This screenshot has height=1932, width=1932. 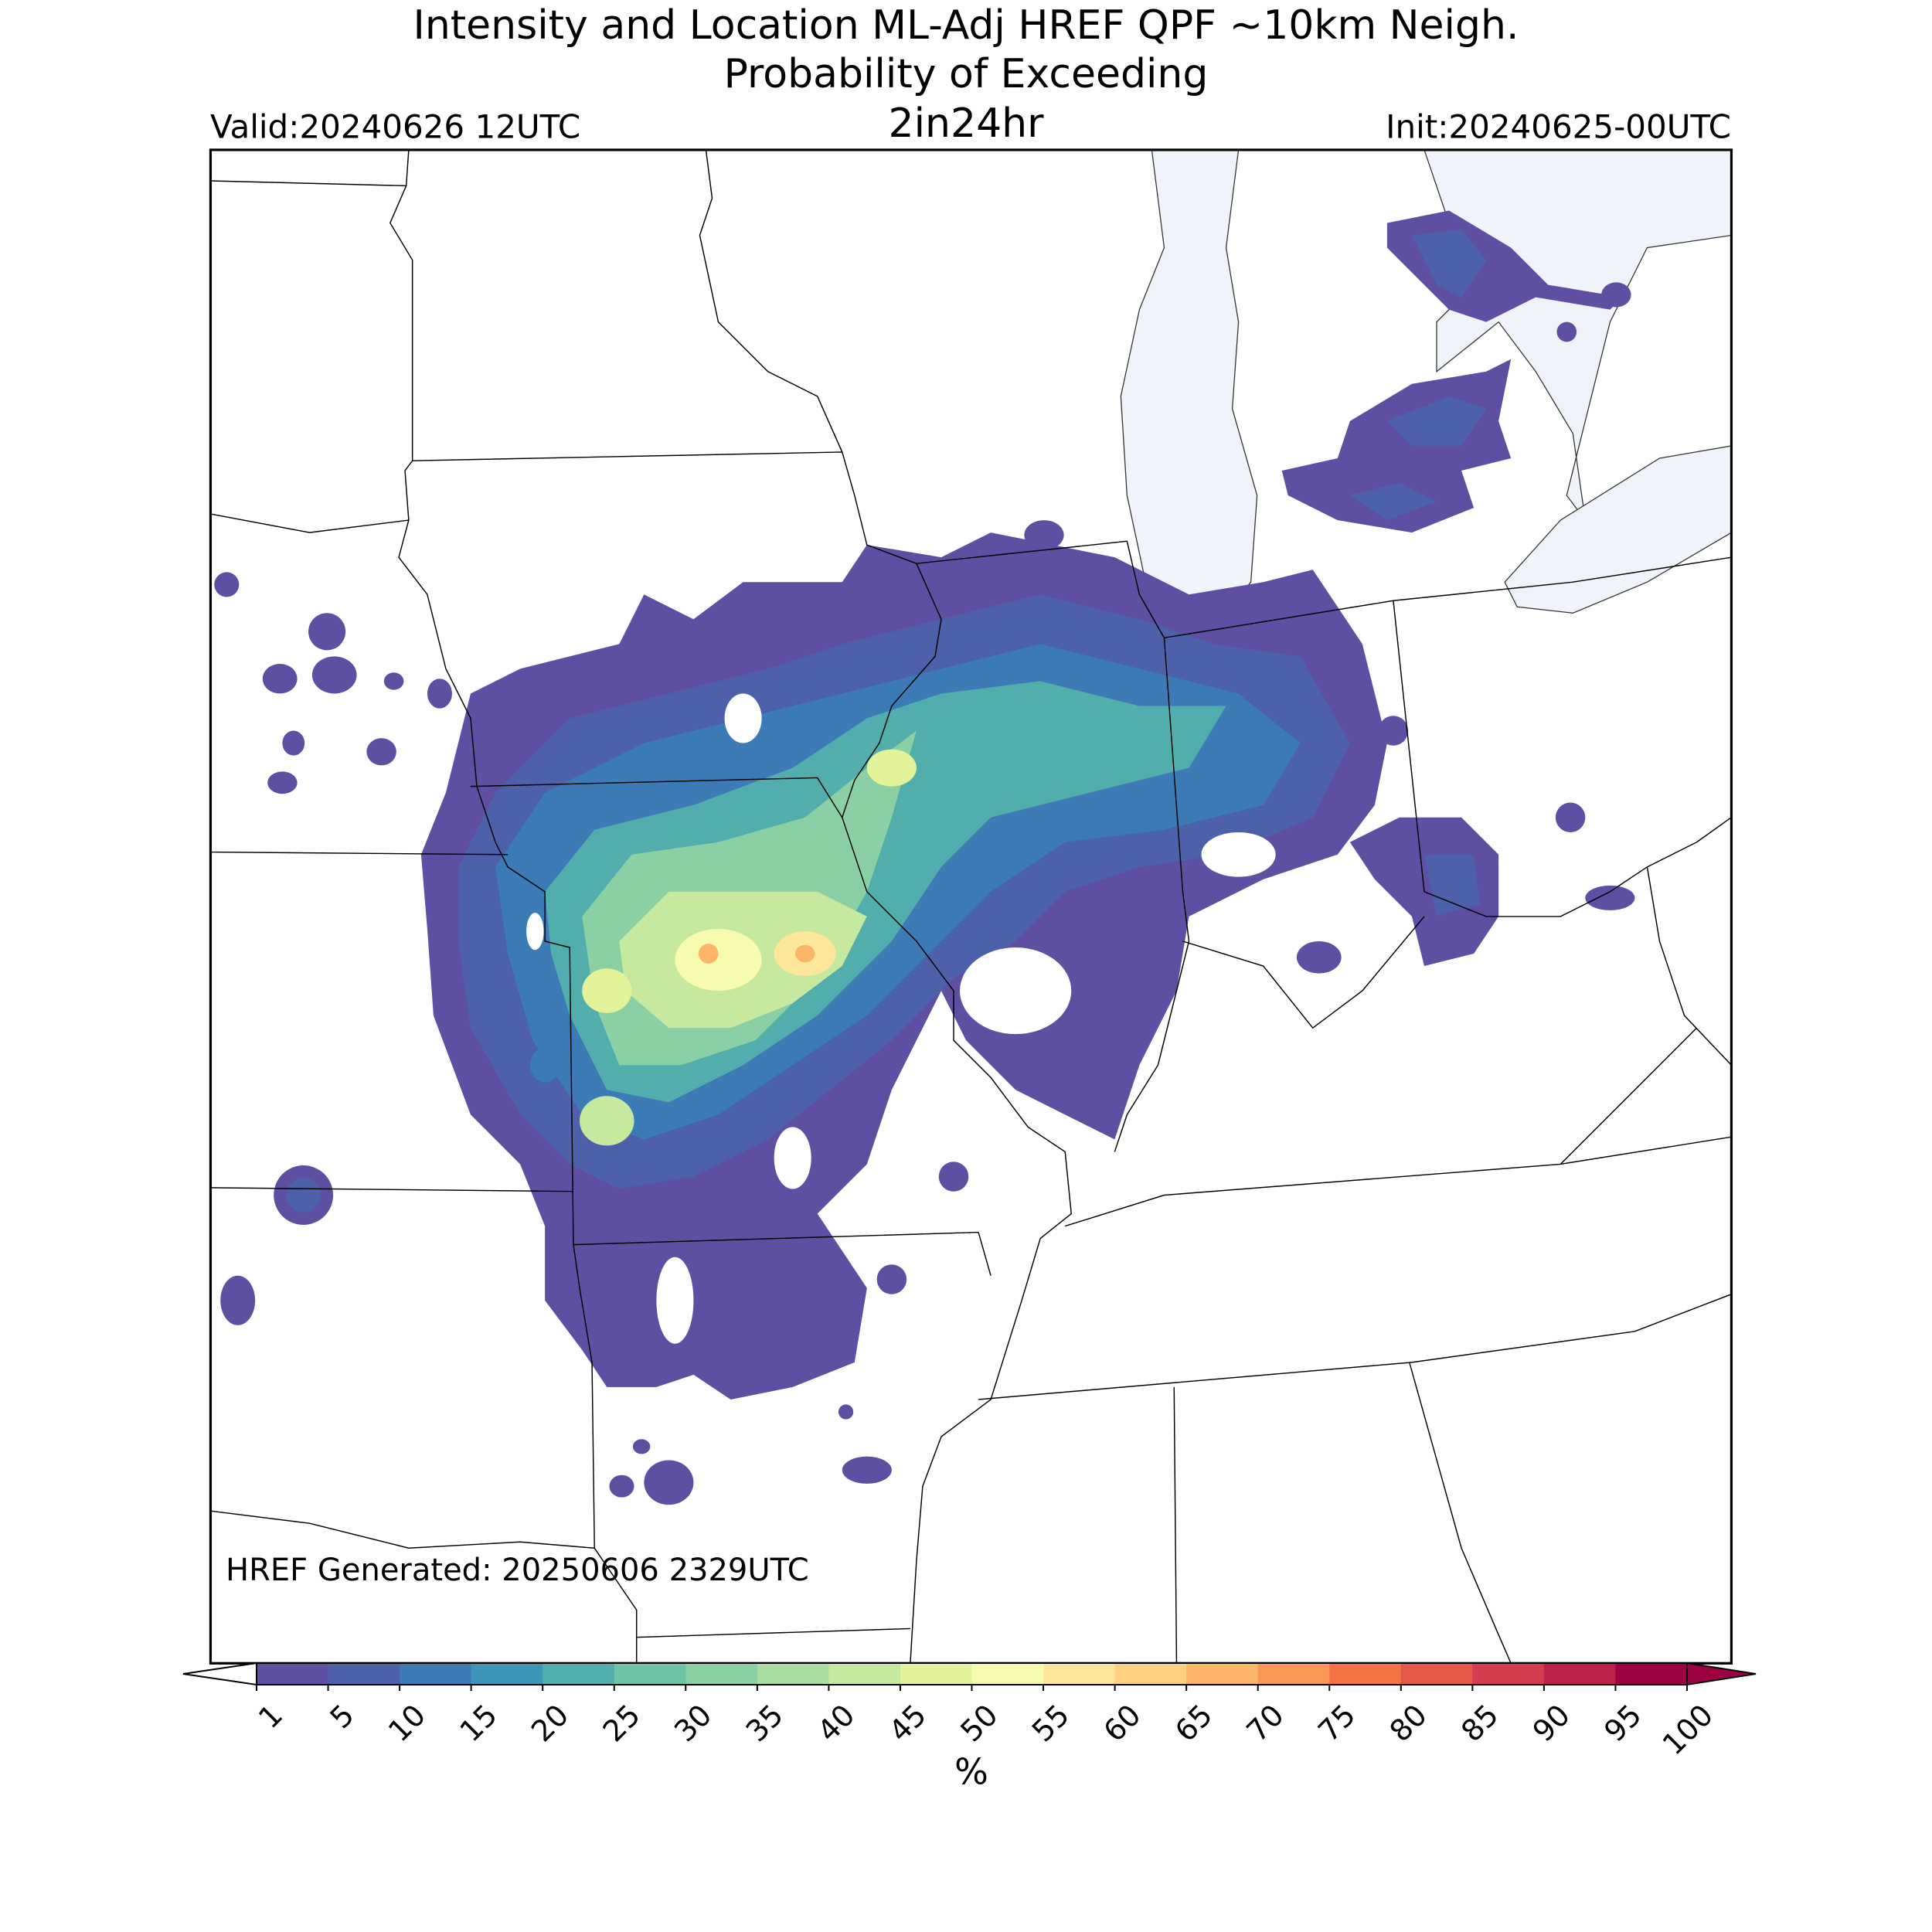 I want to click on colorbar-extend-over, so click(x=1722, y=1674).